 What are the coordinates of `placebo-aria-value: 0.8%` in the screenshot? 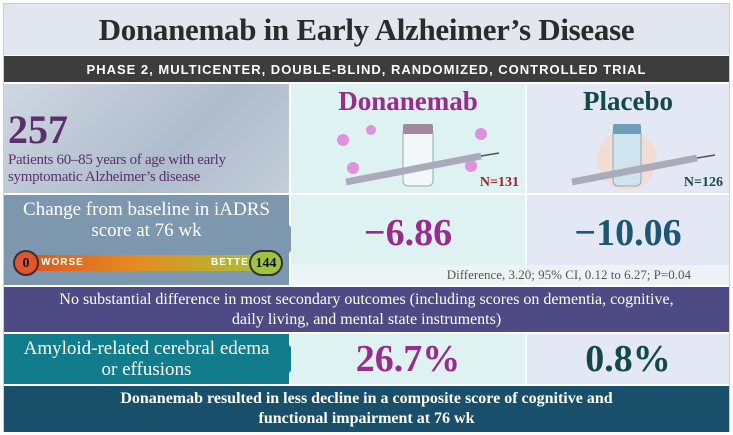 It's located at (628, 359).